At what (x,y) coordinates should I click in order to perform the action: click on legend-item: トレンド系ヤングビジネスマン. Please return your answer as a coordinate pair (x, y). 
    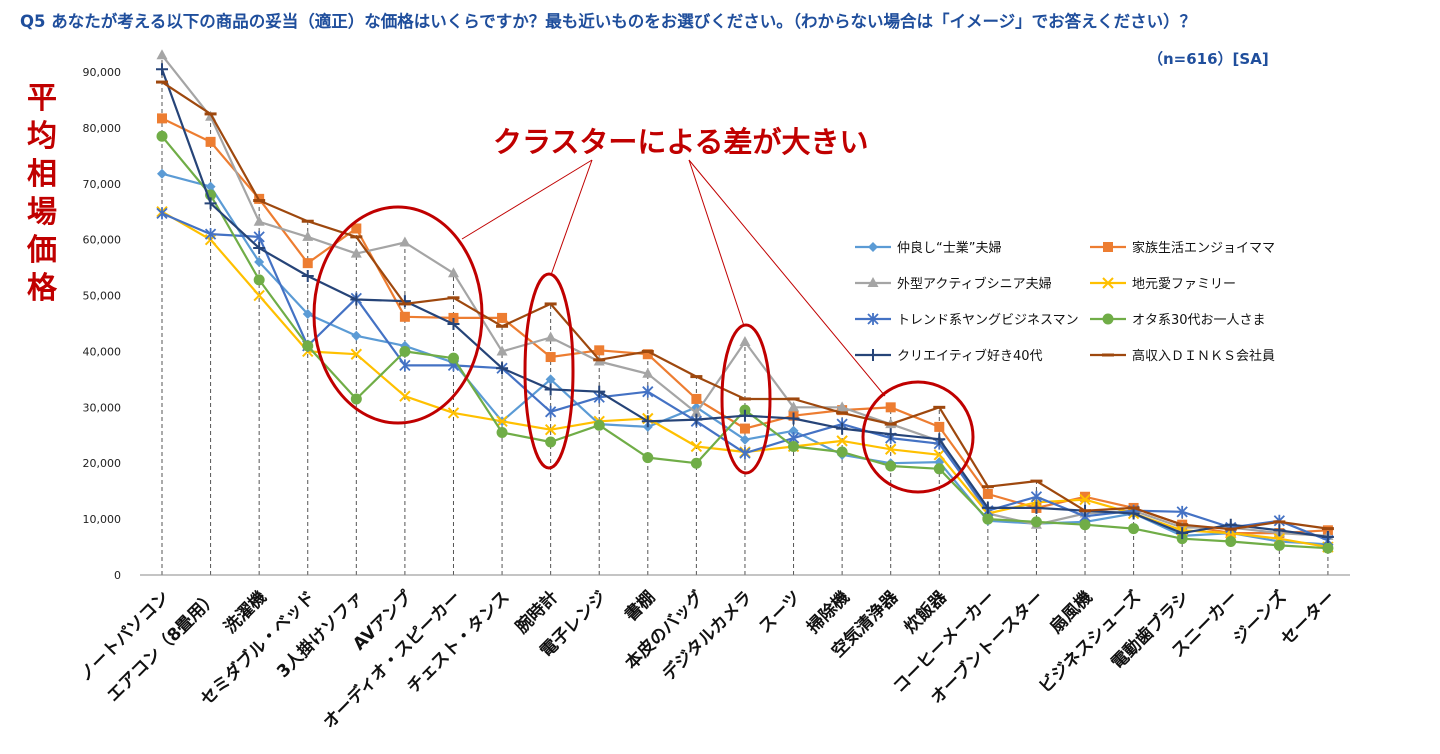
    Looking at the image, I should click on (967, 320).